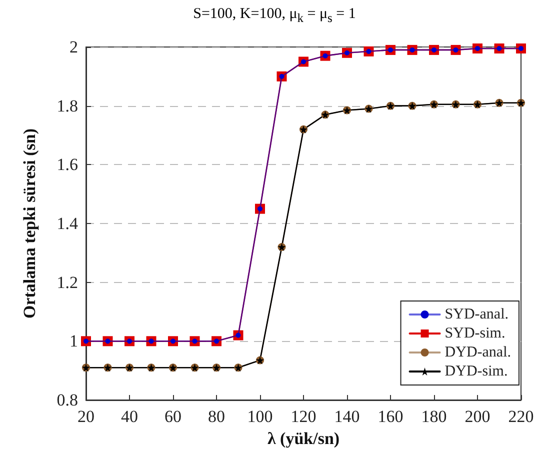 This screenshot has width=549, height=470. I want to click on x-tick-label: 60, so click(173, 416).